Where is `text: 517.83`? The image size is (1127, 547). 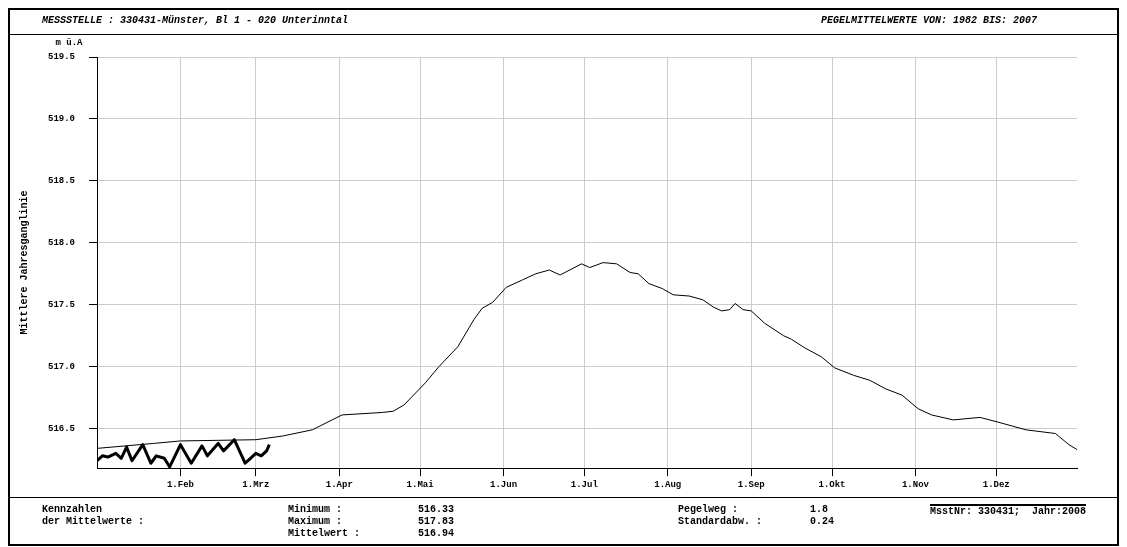
text: 517.83 is located at coordinates (436, 521).